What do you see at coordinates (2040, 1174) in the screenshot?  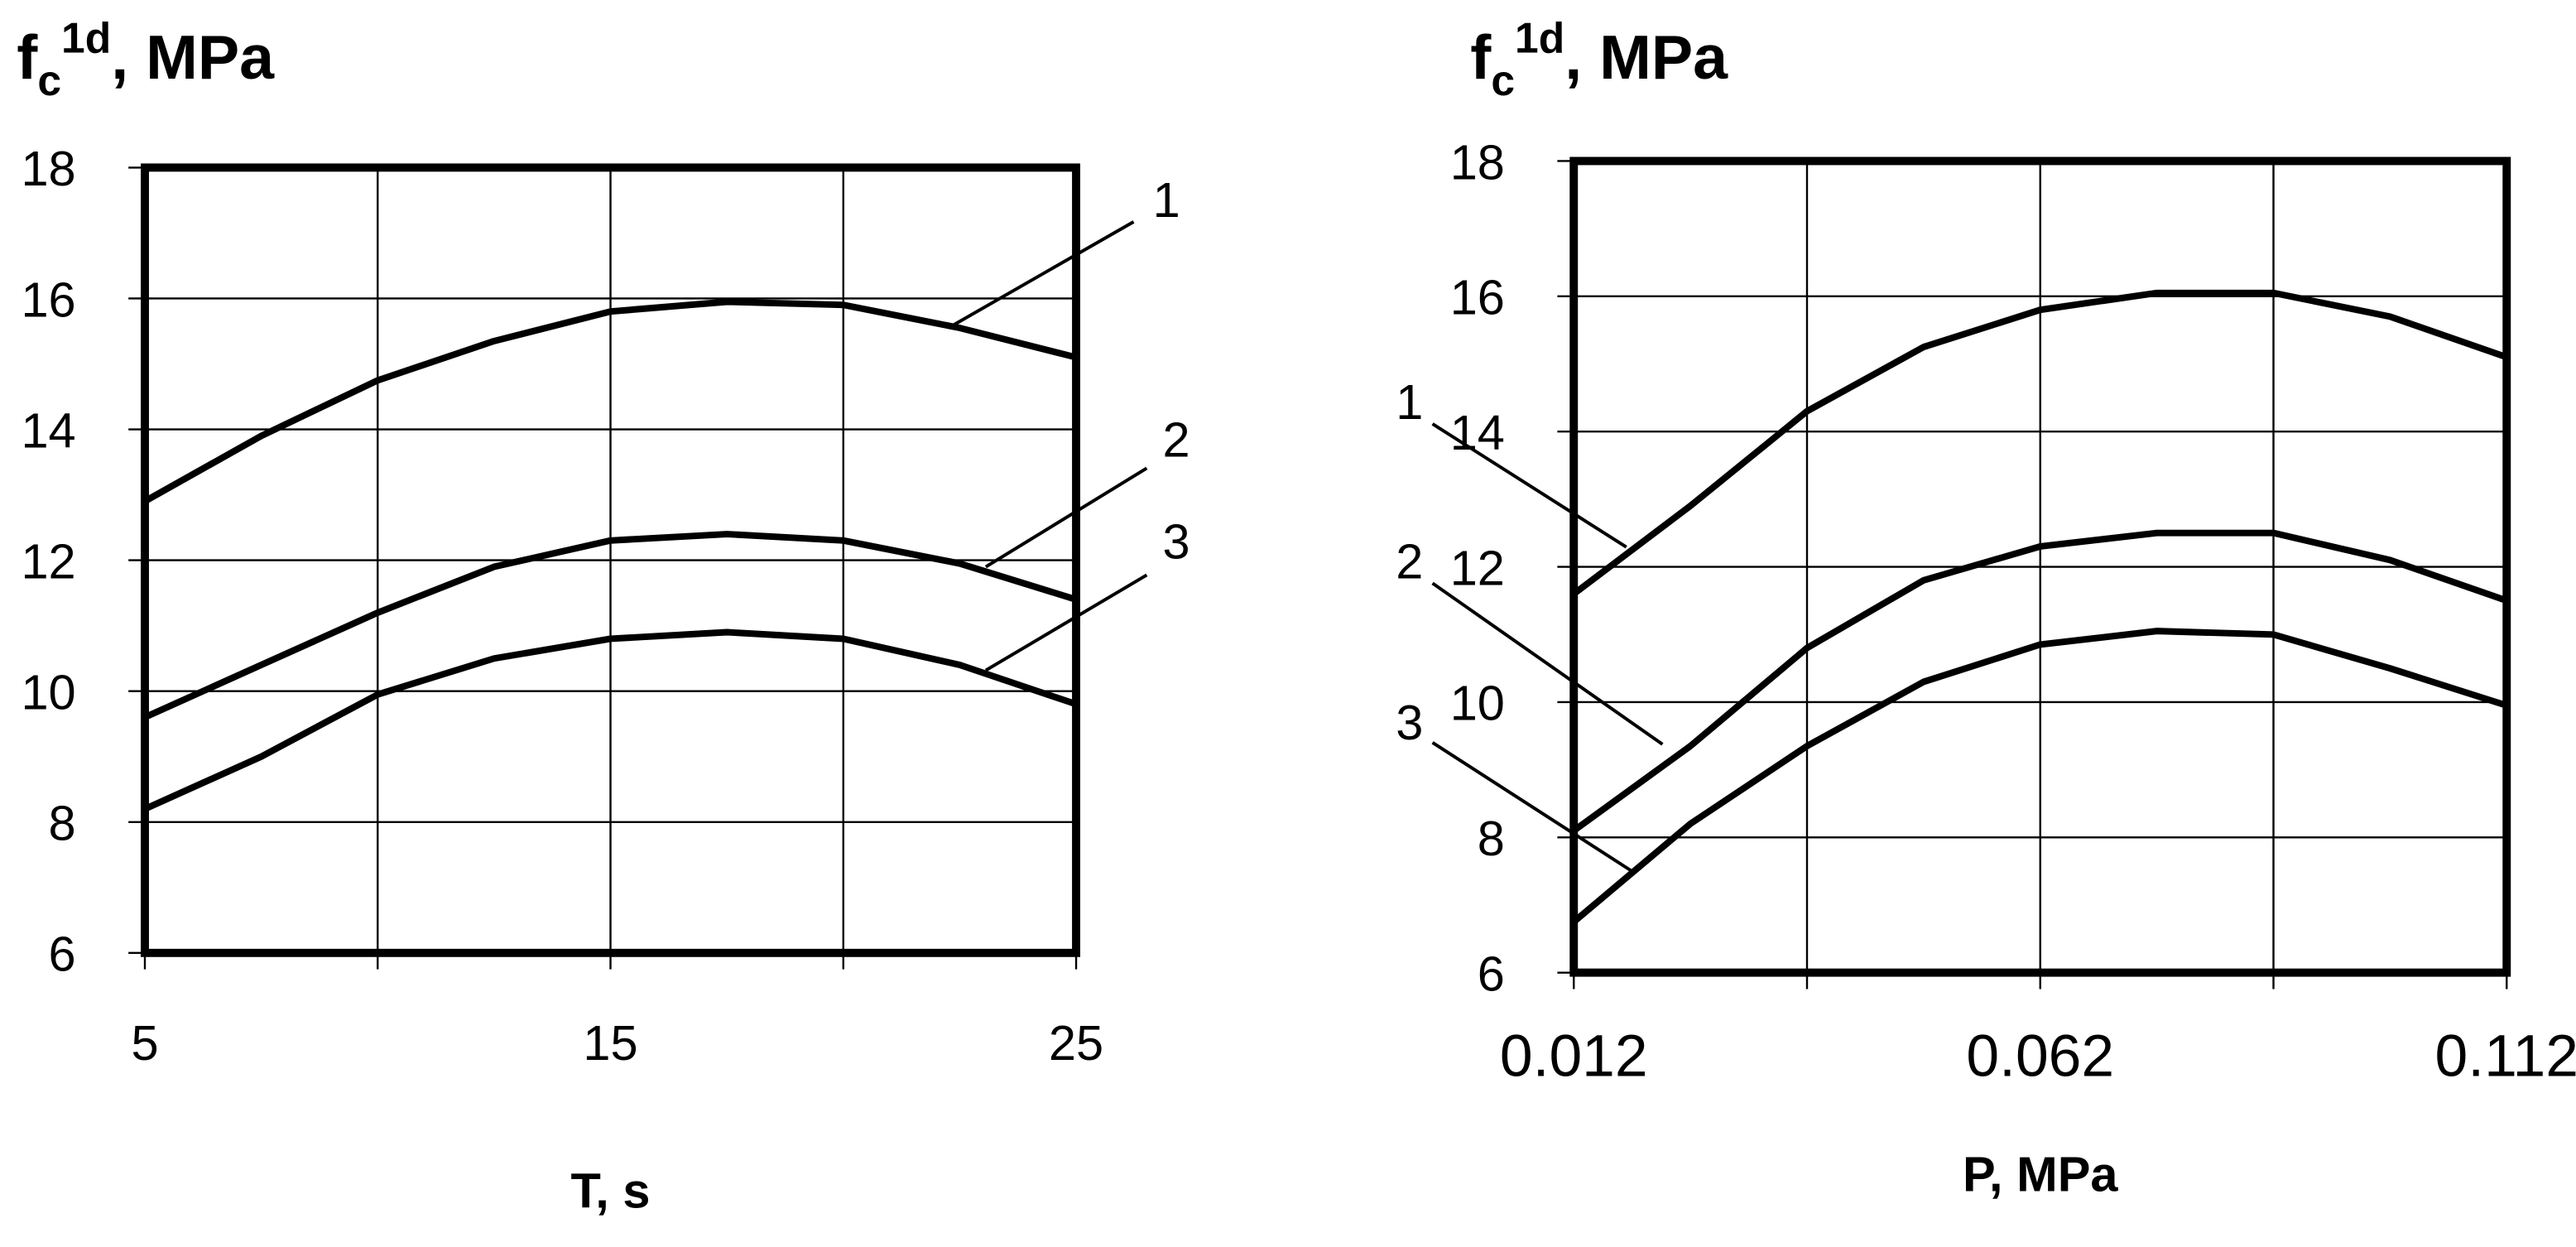 I see `x-axis-title: P, MPa` at bounding box center [2040, 1174].